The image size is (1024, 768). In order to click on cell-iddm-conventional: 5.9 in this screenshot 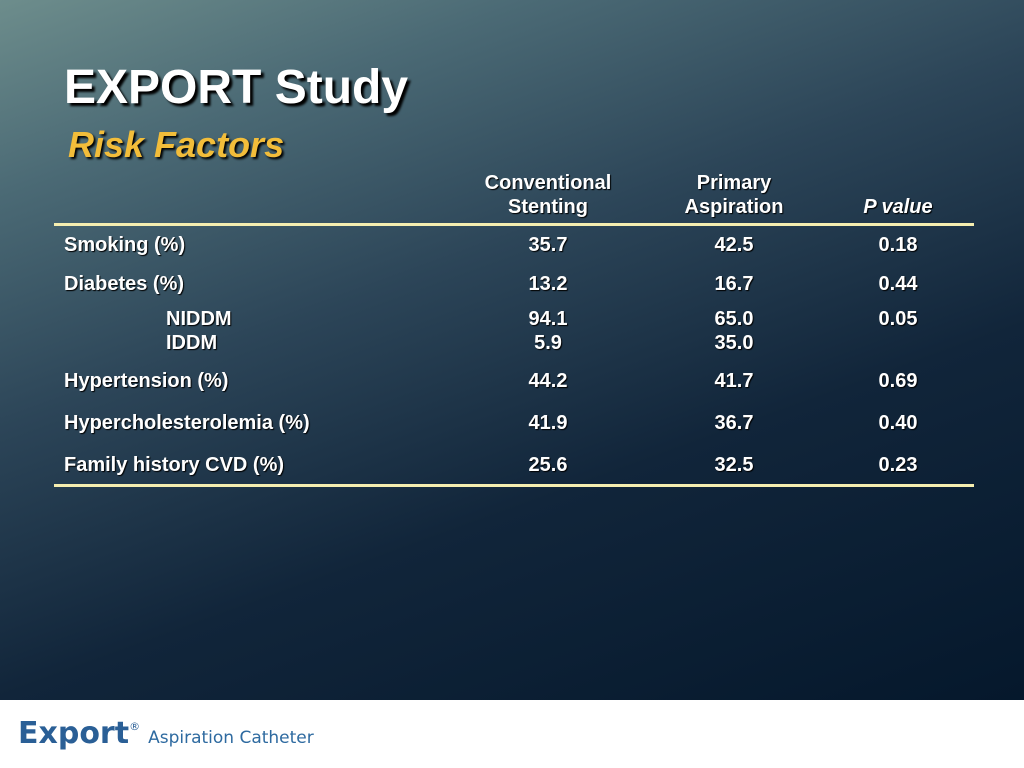, I will do `click(548, 343)`.